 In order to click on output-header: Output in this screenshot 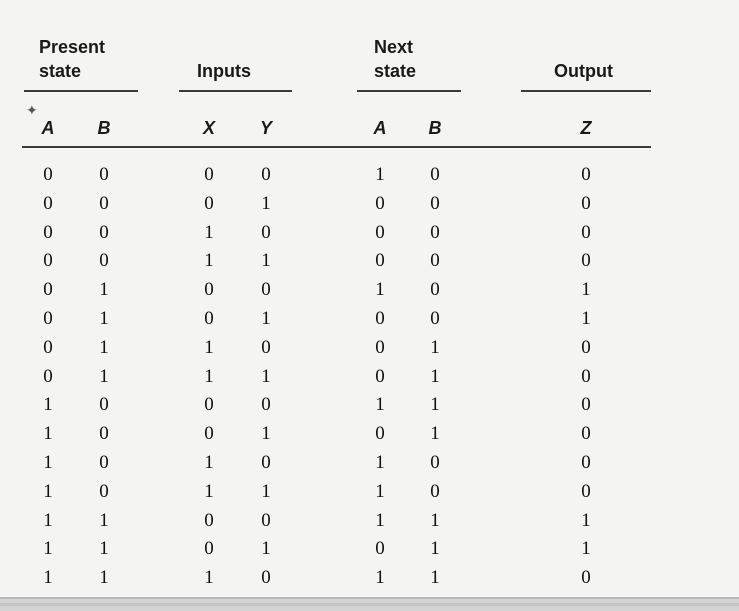, I will do `click(583, 71)`.